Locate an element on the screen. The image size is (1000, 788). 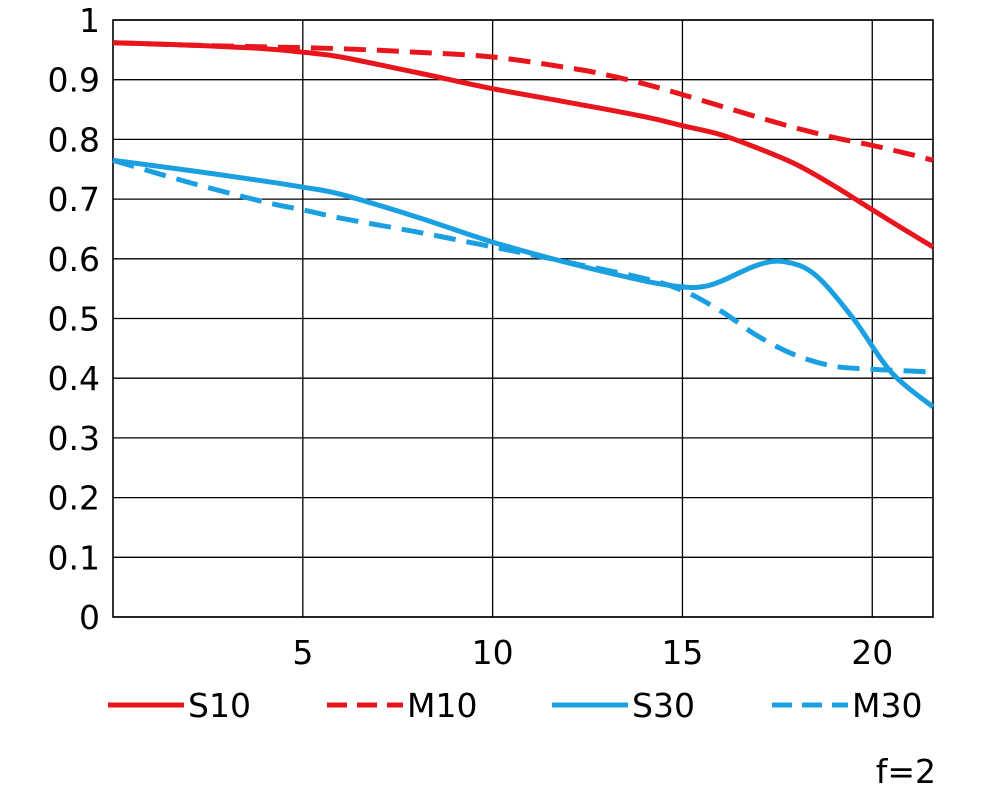
x-tick-label: 10 is located at coordinates (493, 652).